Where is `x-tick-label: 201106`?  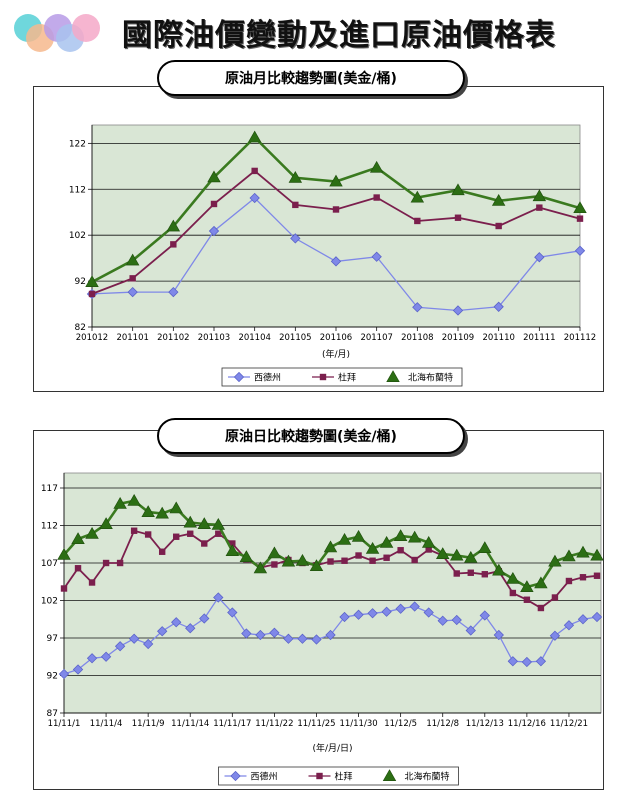
x-tick-label: 201106 is located at coordinates (336, 338).